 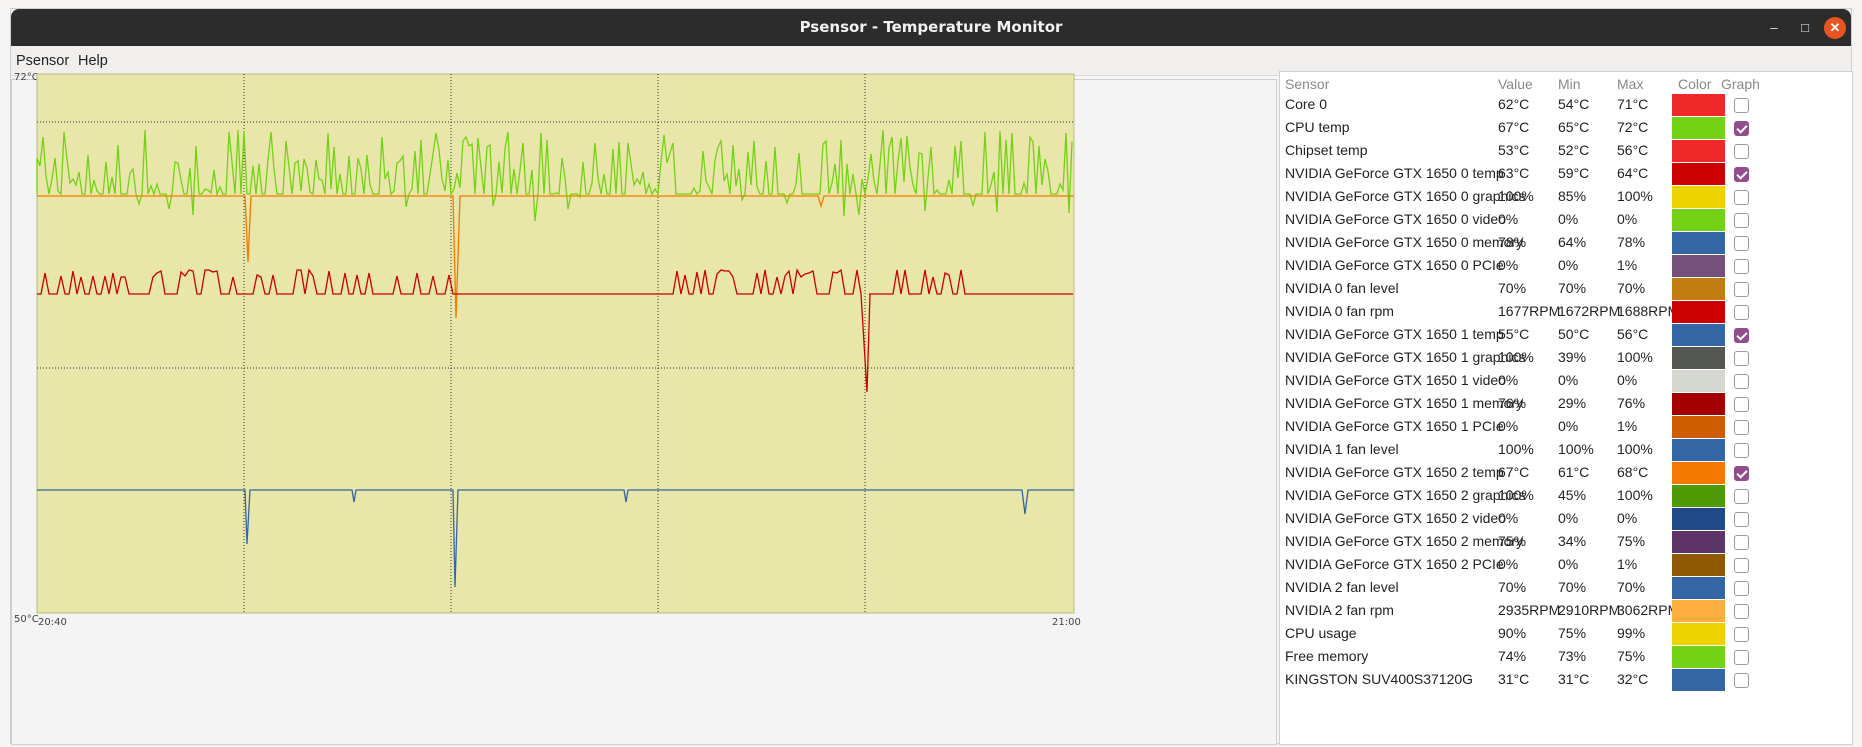 I want to click on table-row: CPU usage 90% 75% 99%, so click(x=1566, y=633).